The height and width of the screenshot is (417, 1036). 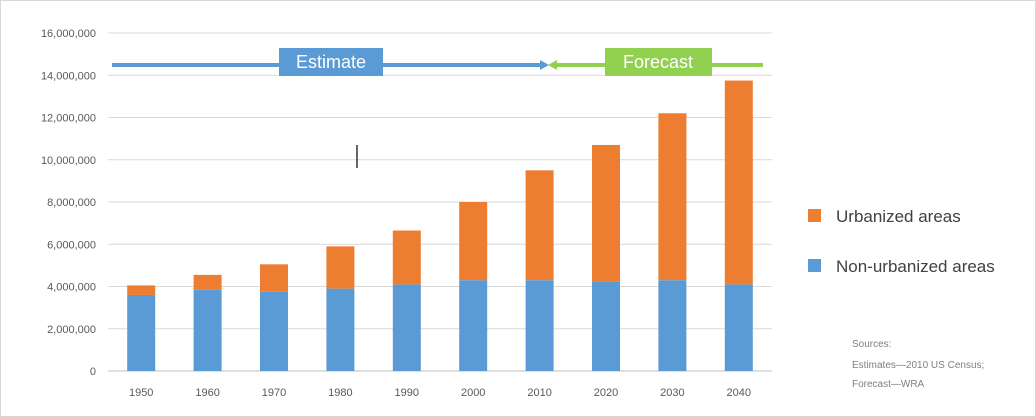 I want to click on bar-urbanized-1980, so click(x=340, y=267).